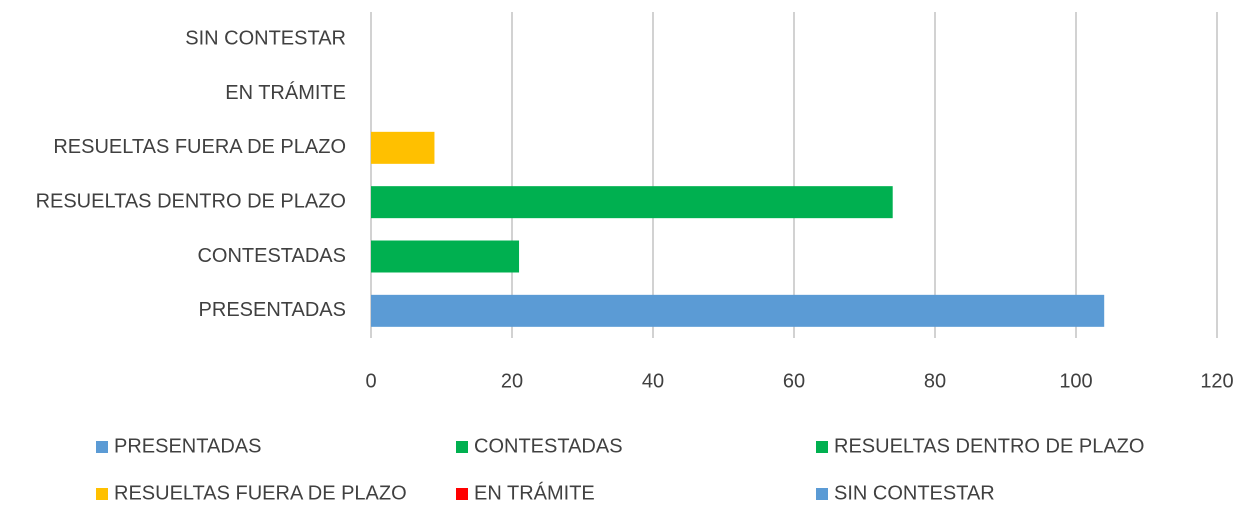 The width and height of the screenshot is (1240, 506). I want to click on legend-label: CONTESTADAS, so click(548, 446).